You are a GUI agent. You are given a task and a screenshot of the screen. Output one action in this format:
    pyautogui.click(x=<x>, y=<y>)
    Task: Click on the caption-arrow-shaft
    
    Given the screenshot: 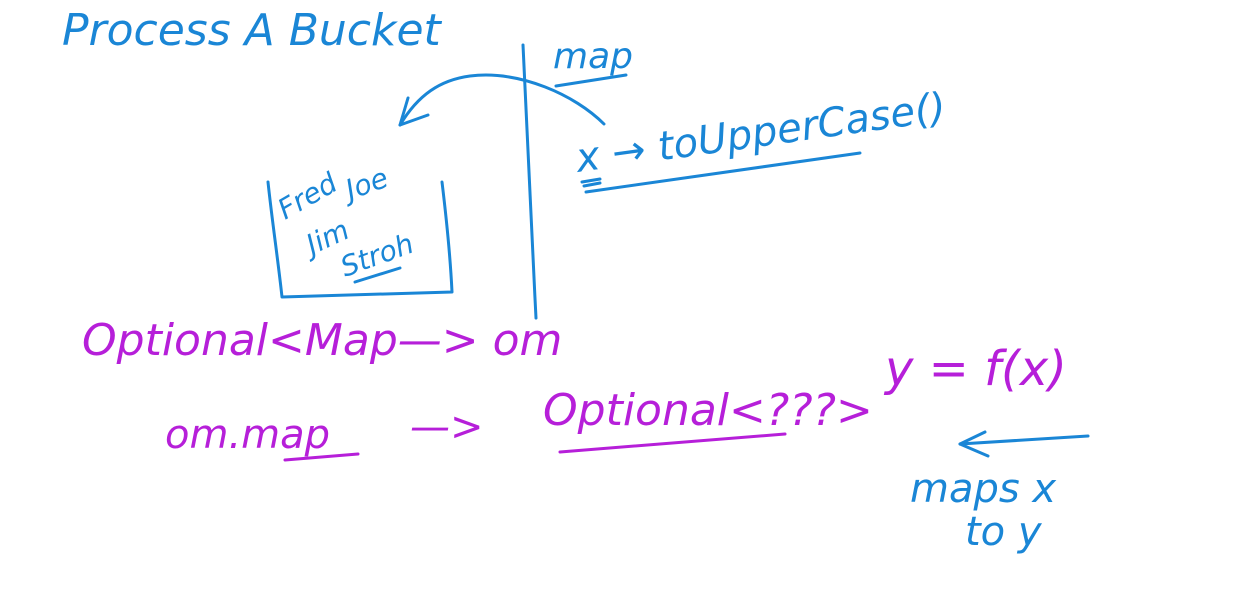 What is the action you would take?
    pyautogui.click(x=1024, y=440)
    